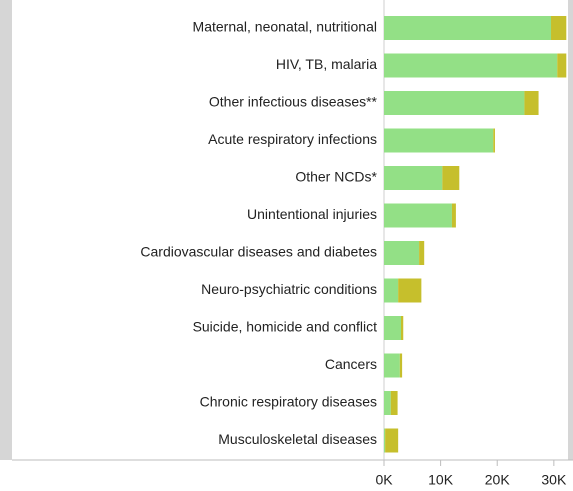 The height and width of the screenshot is (491, 573). I want to click on x-tick-label: 20K, so click(498, 480).